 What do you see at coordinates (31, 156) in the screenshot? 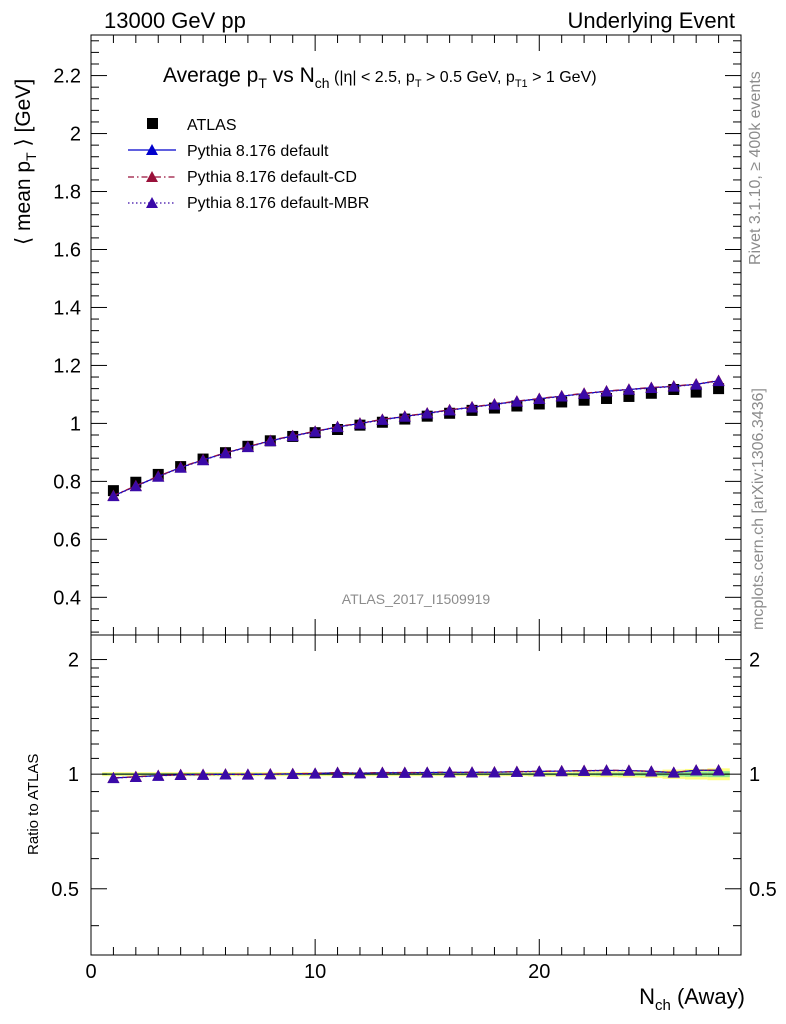
I see `ylabel-sub: T` at bounding box center [31, 156].